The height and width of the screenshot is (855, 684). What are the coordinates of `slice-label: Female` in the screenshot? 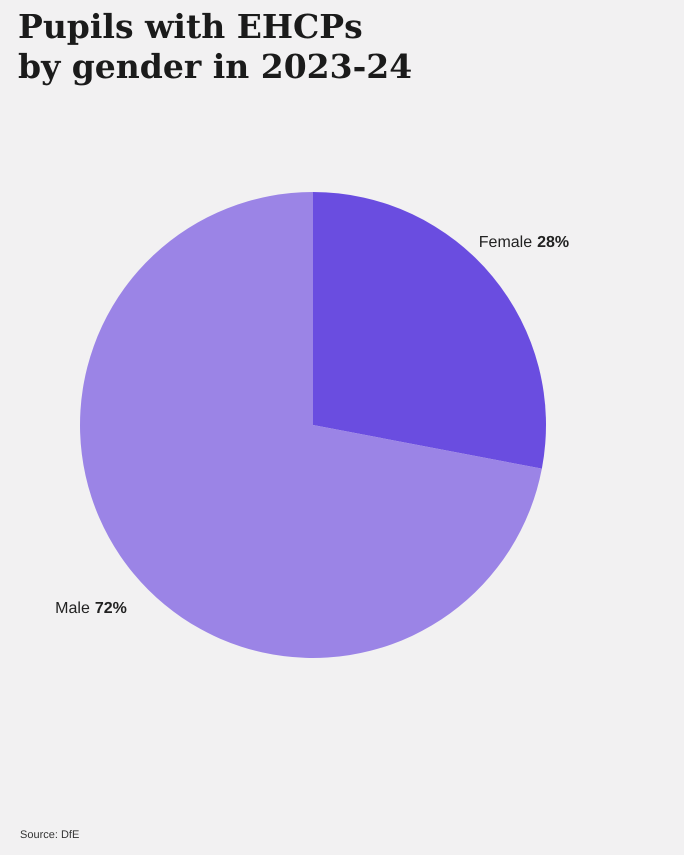 It's located at (505, 243).